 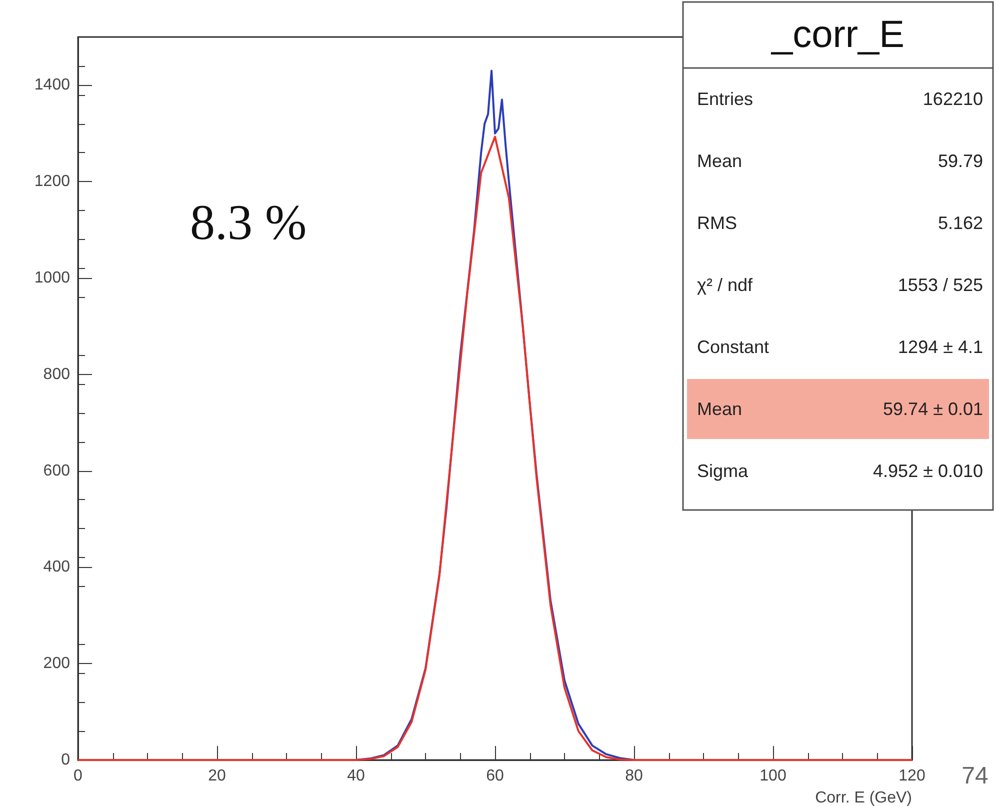 What do you see at coordinates (837, 35) in the screenshot?
I see `chart-title: _corr_E` at bounding box center [837, 35].